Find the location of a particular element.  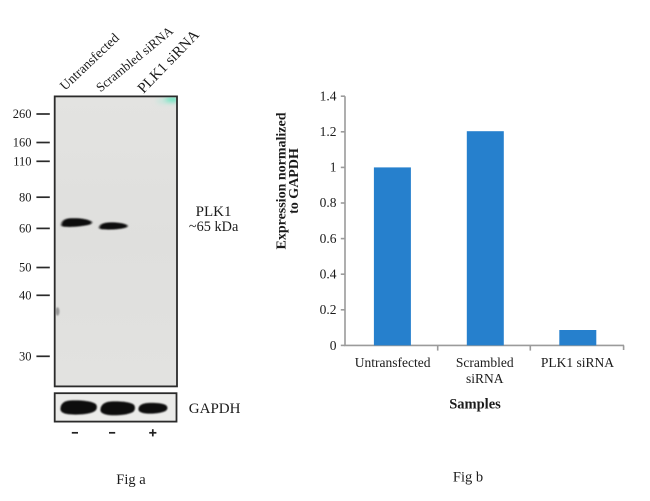

svg-text: 60 is located at coordinates (25, 229).